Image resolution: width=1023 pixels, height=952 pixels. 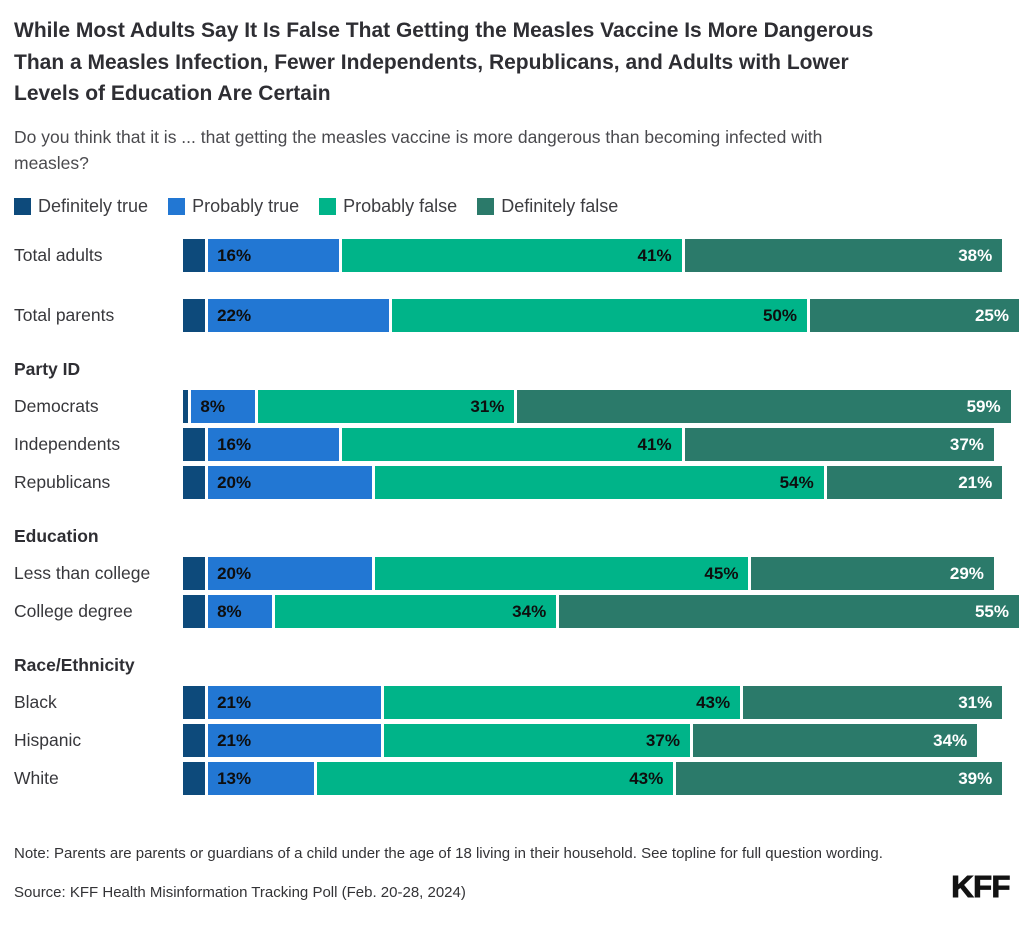 What do you see at coordinates (56, 406) in the screenshot?
I see `row-label: Democrats` at bounding box center [56, 406].